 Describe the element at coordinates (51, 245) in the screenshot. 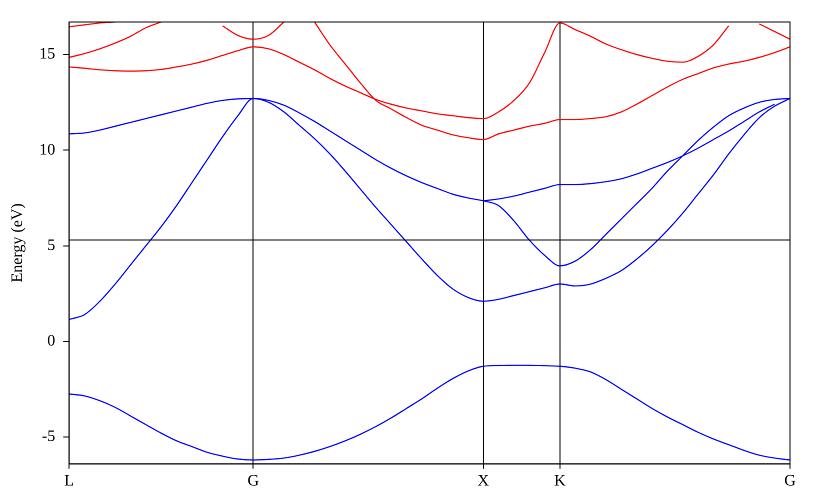

I see `y-tick-label: 5` at that location.